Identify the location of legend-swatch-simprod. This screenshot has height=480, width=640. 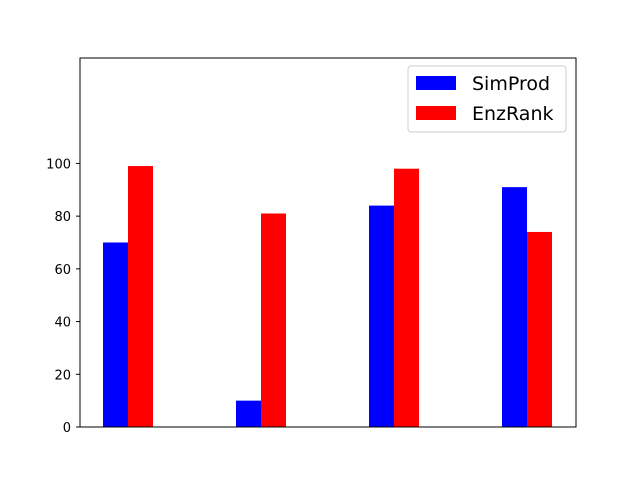
(436, 83).